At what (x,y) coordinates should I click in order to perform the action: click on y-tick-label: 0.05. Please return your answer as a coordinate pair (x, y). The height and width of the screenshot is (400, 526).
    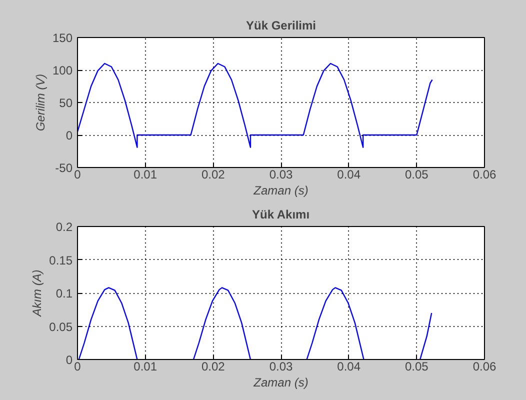
    Looking at the image, I should click on (61, 327).